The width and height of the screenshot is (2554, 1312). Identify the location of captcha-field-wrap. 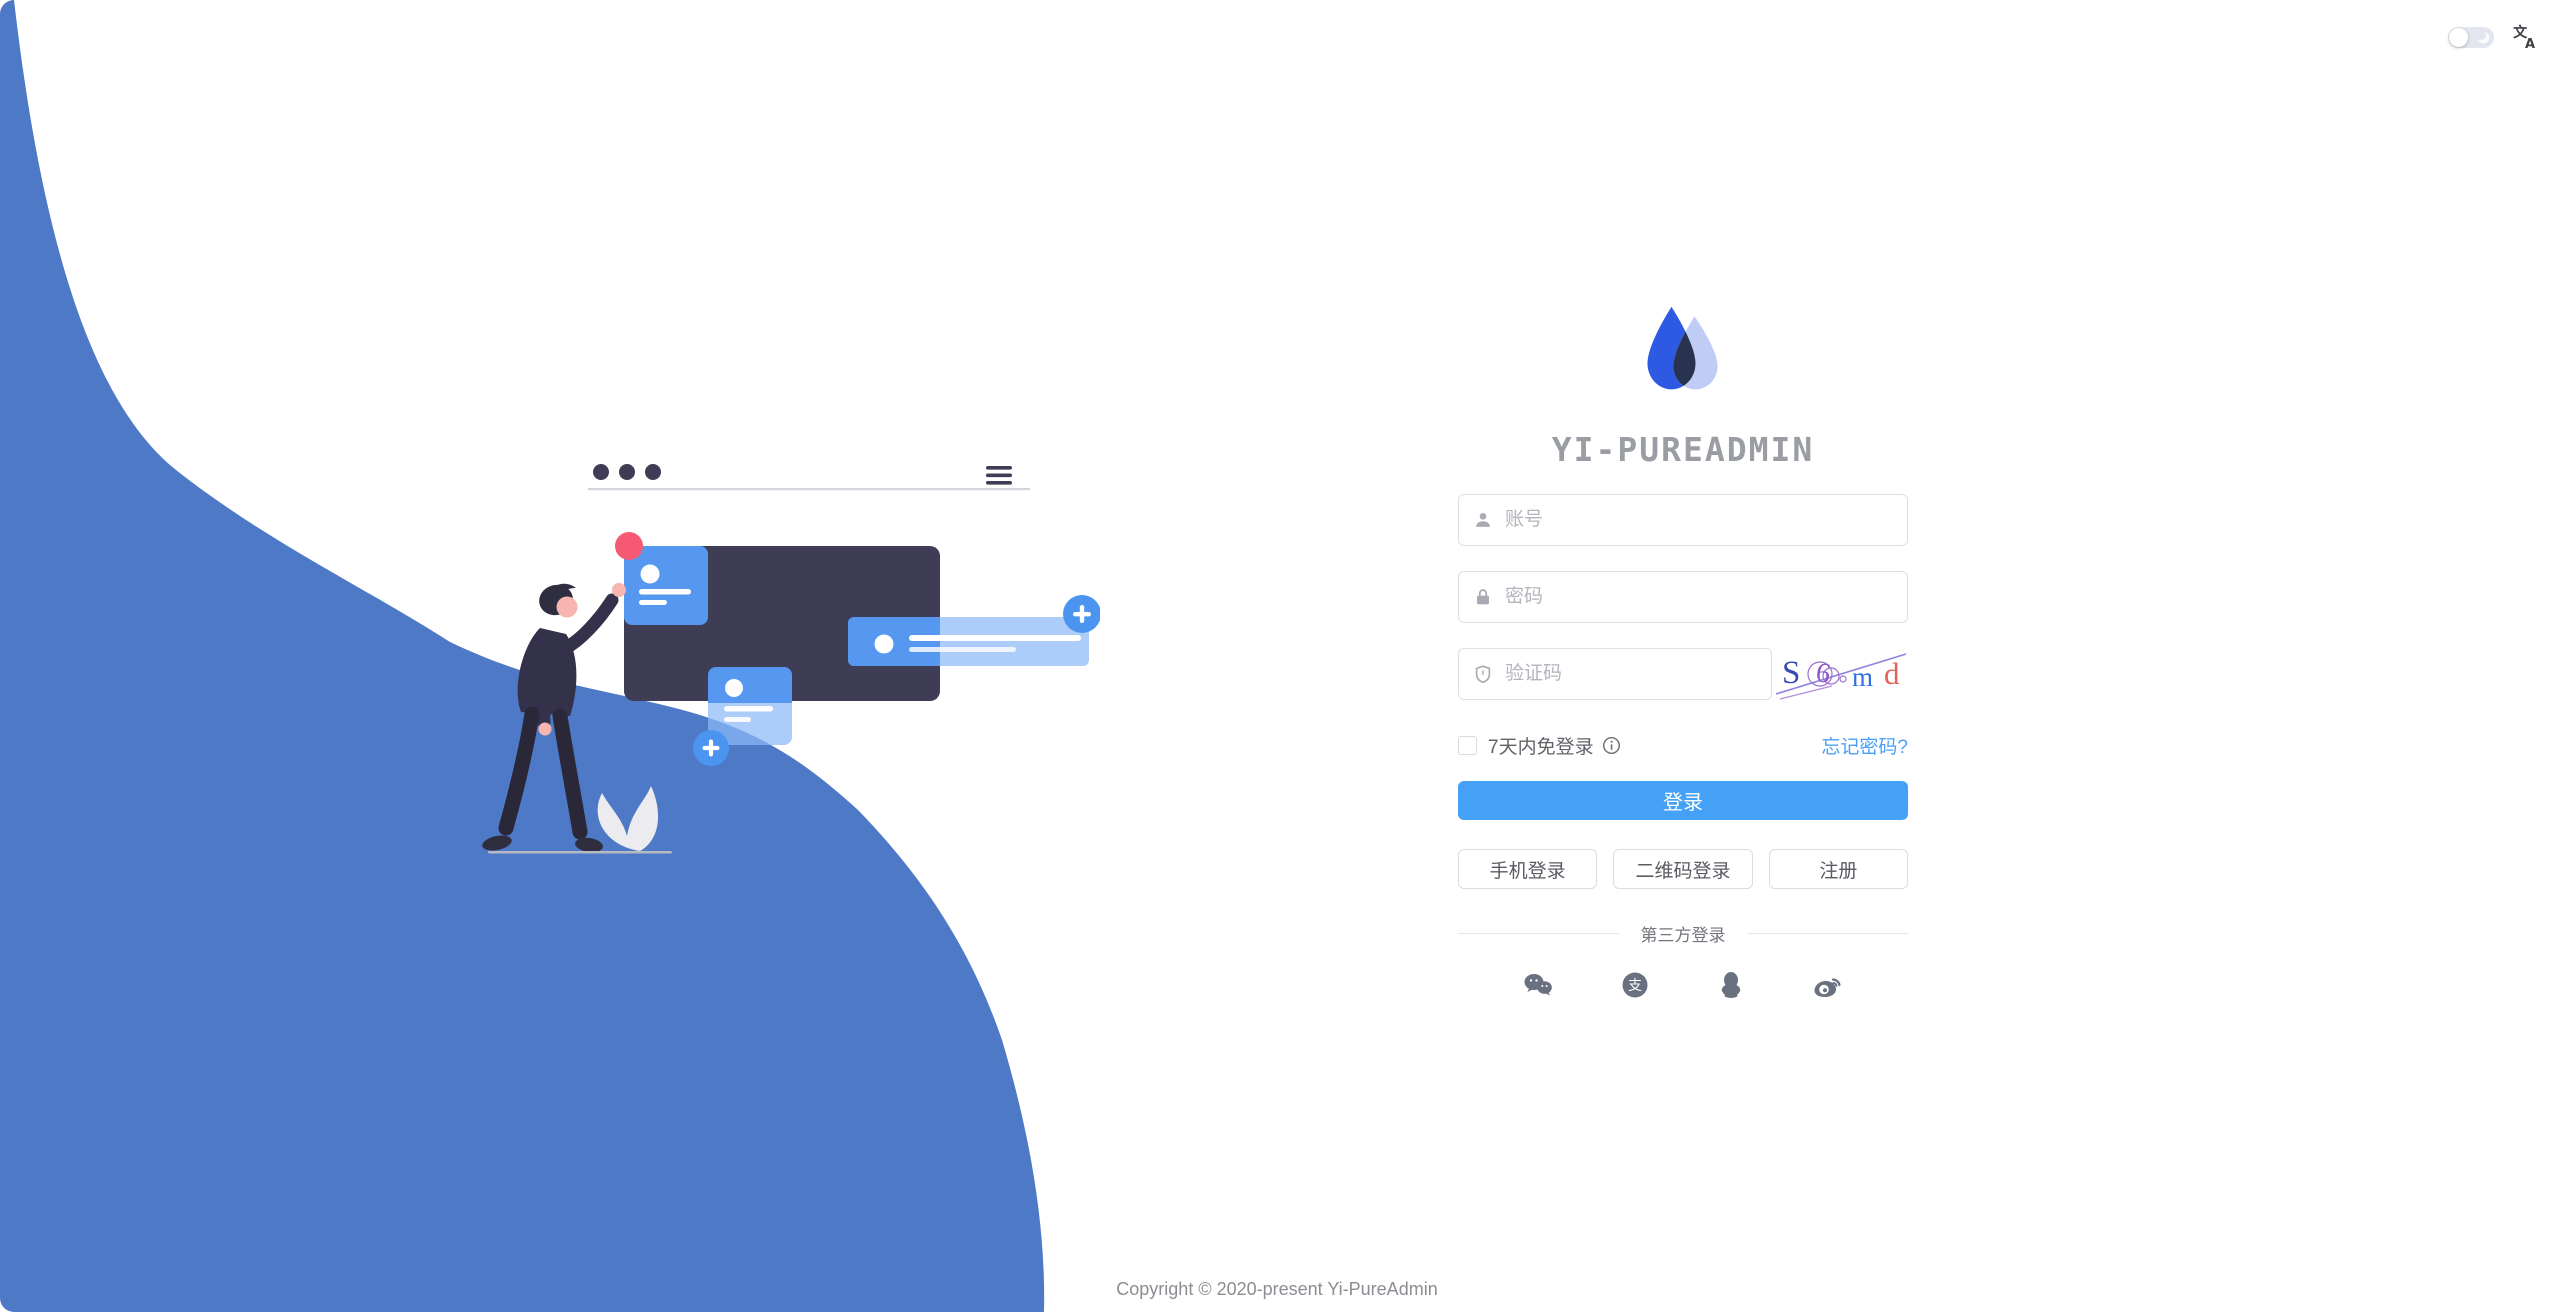
(1615, 674).